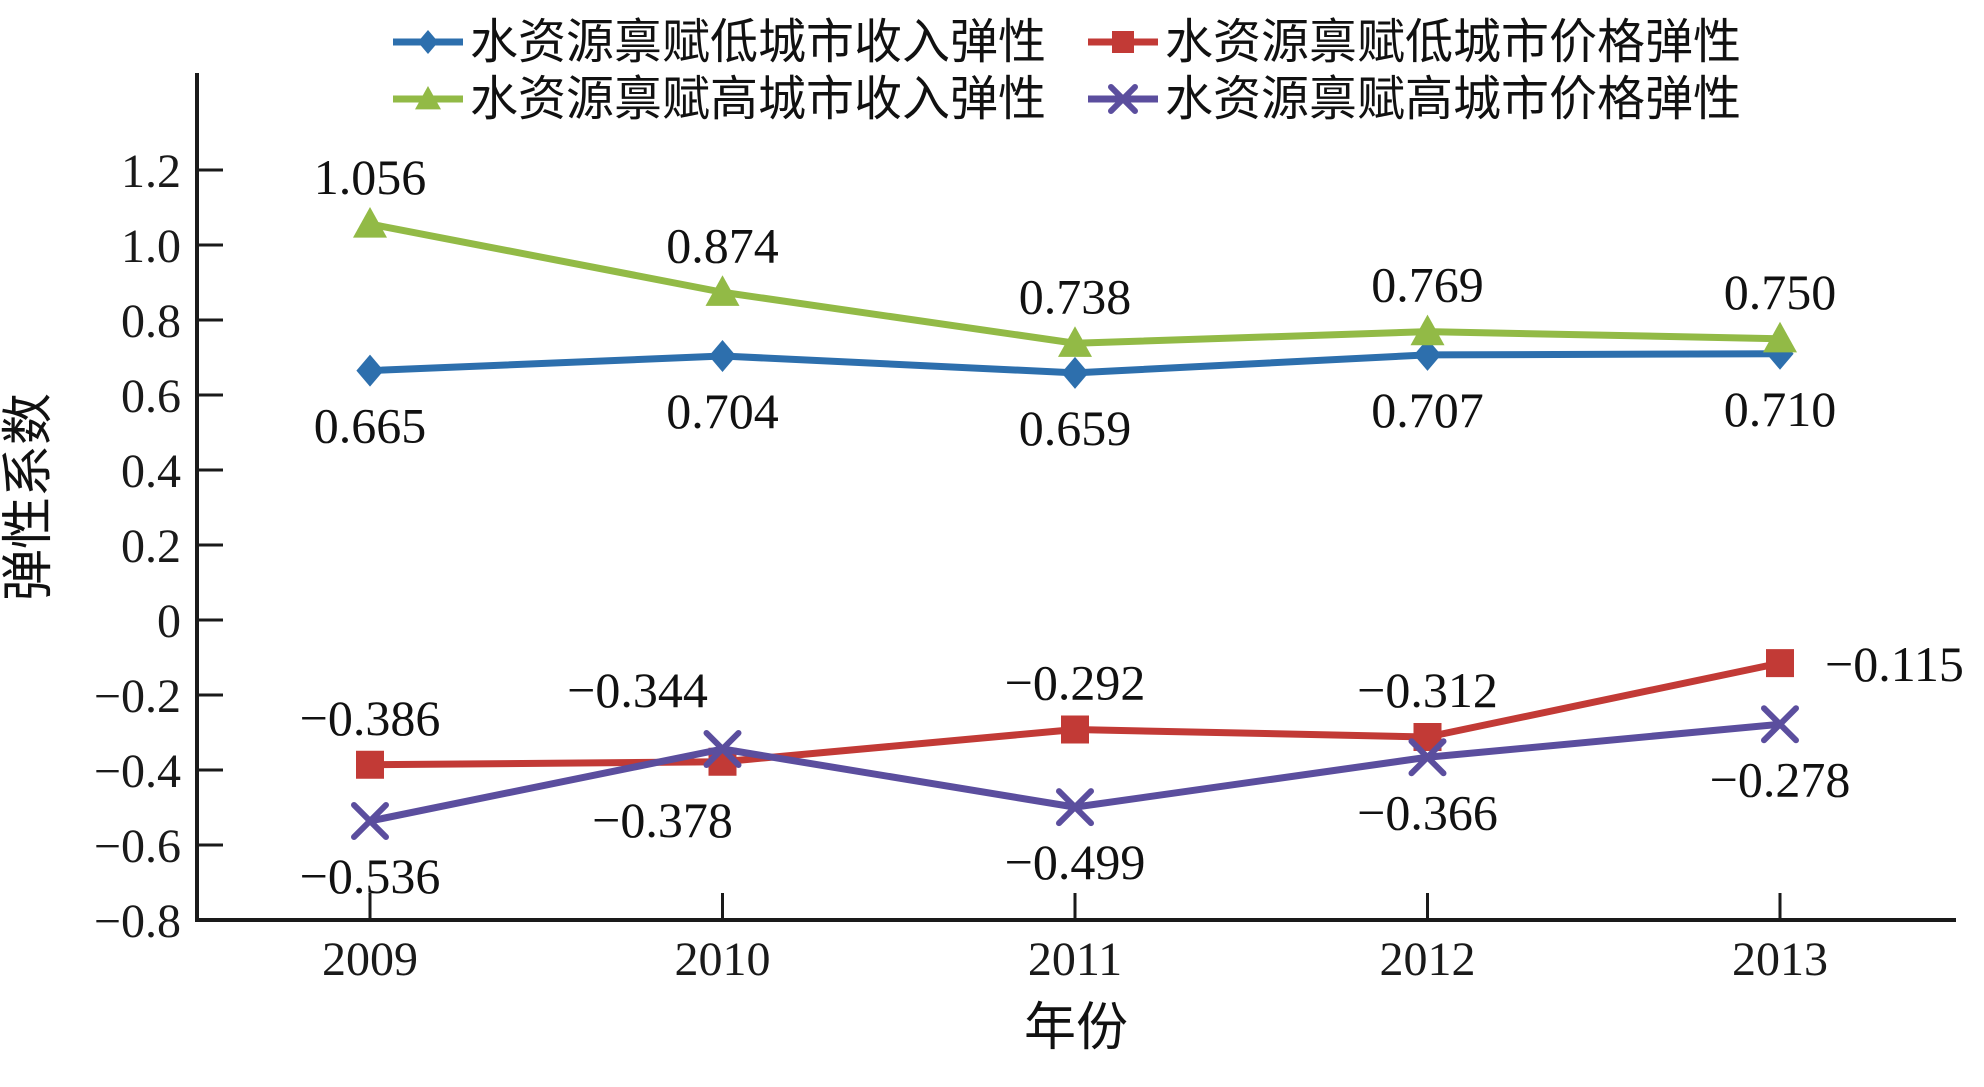 Image resolution: width=1984 pixels, height=1087 pixels. I want to click on x-axis-tick-label: 2012, so click(1428, 959).